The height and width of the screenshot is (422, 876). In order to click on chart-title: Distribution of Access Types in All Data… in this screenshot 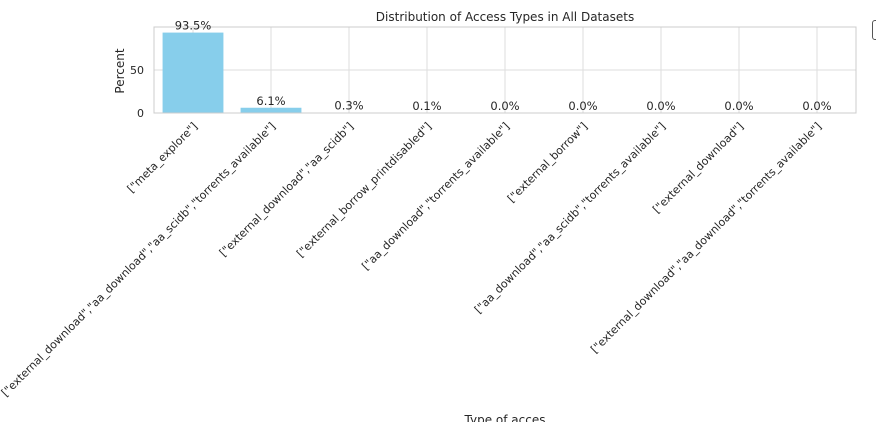, I will do `click(505, 17)`.